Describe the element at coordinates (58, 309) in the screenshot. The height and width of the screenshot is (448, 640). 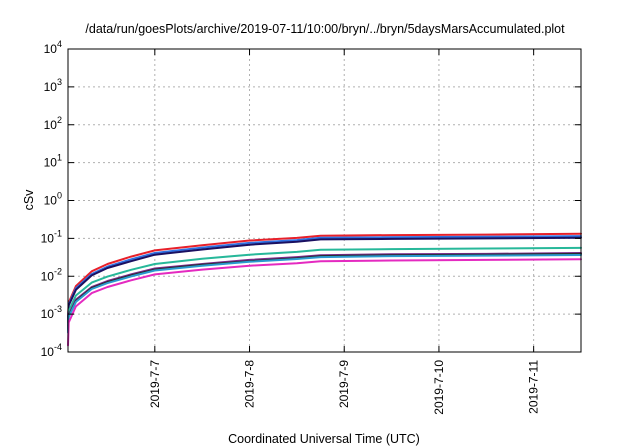
I see `y-tick-exponent: -3` at that location.